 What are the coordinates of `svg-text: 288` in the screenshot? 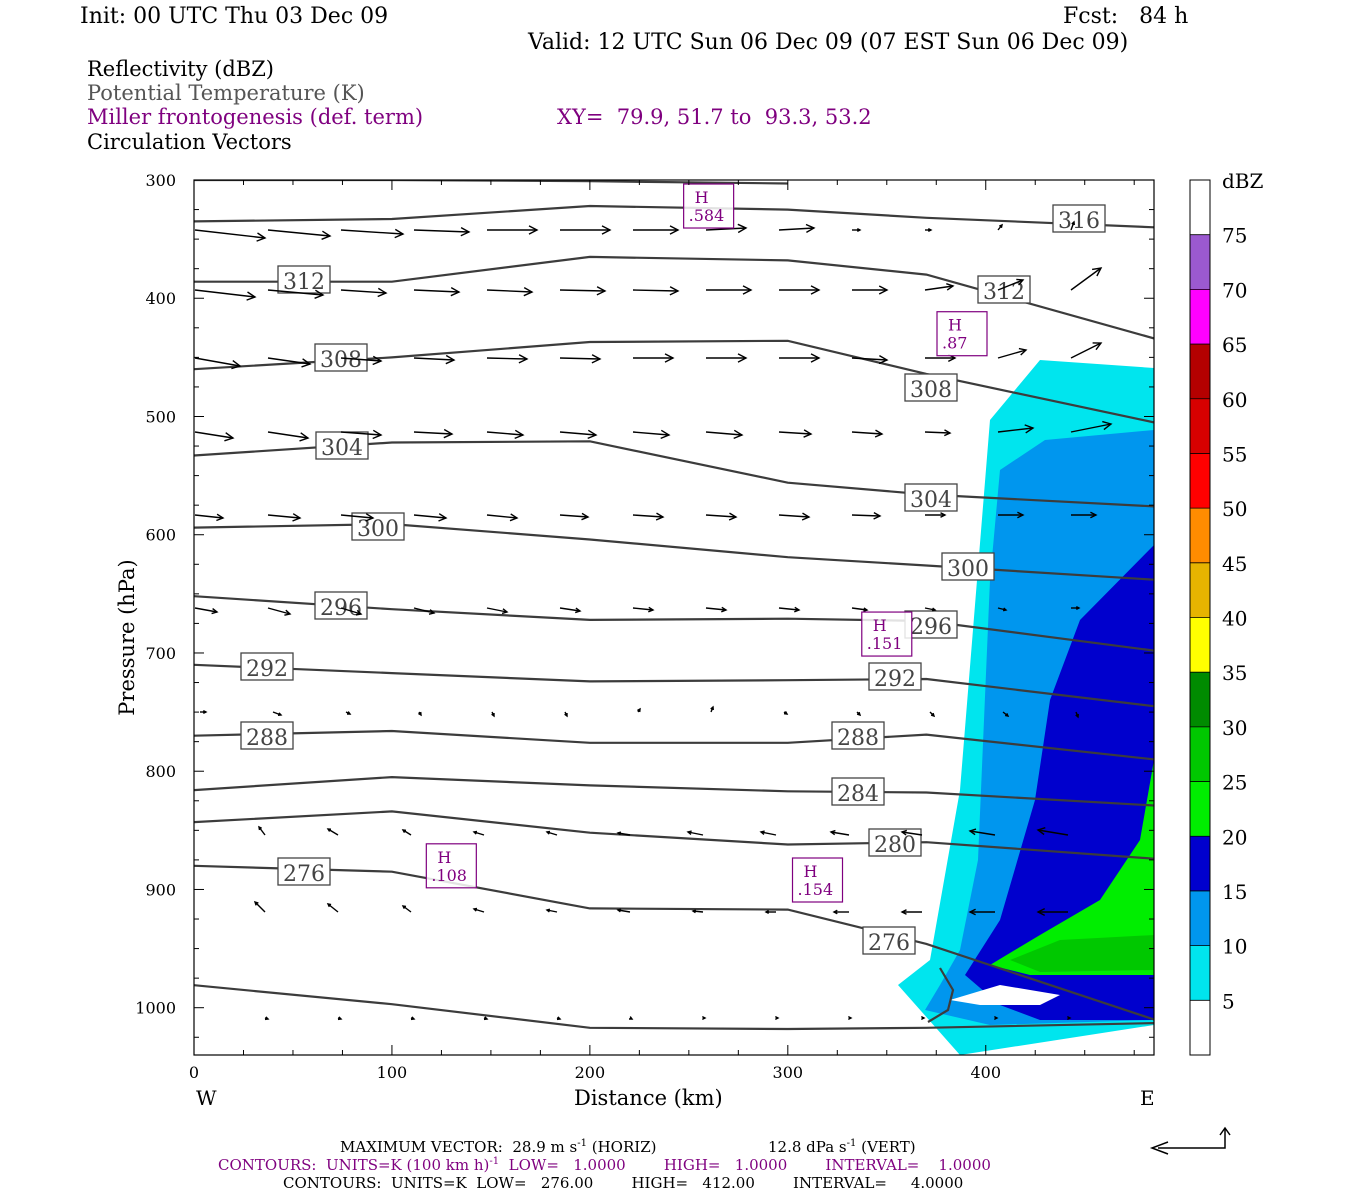 It's located at (858, 738).